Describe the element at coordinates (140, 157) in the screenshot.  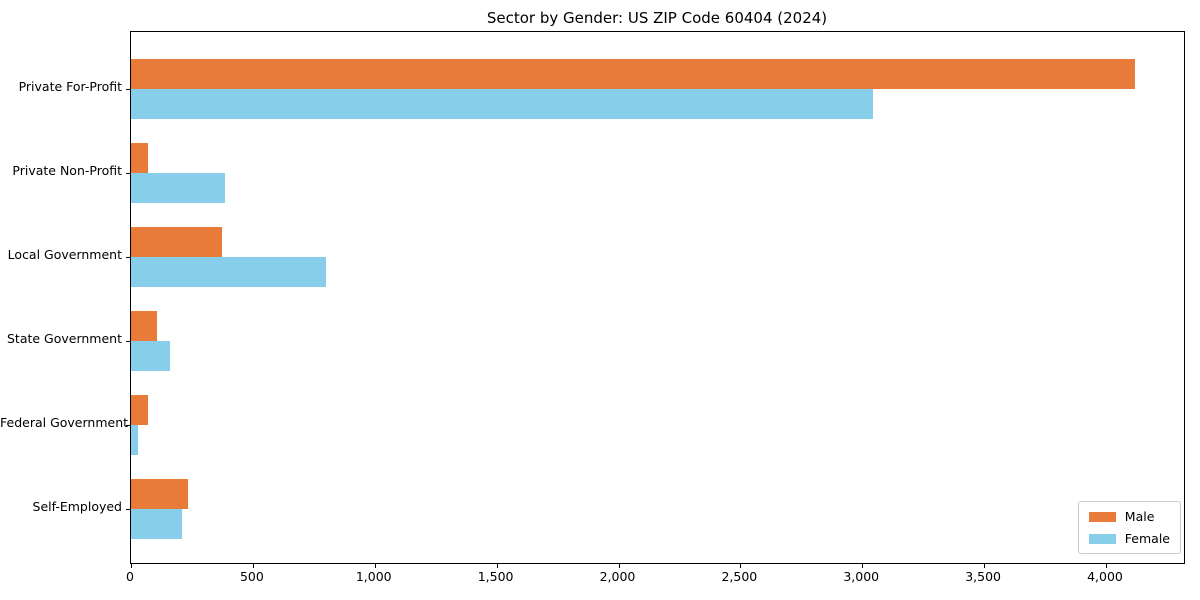
I see `bar-male-private-non-profit` at that location.